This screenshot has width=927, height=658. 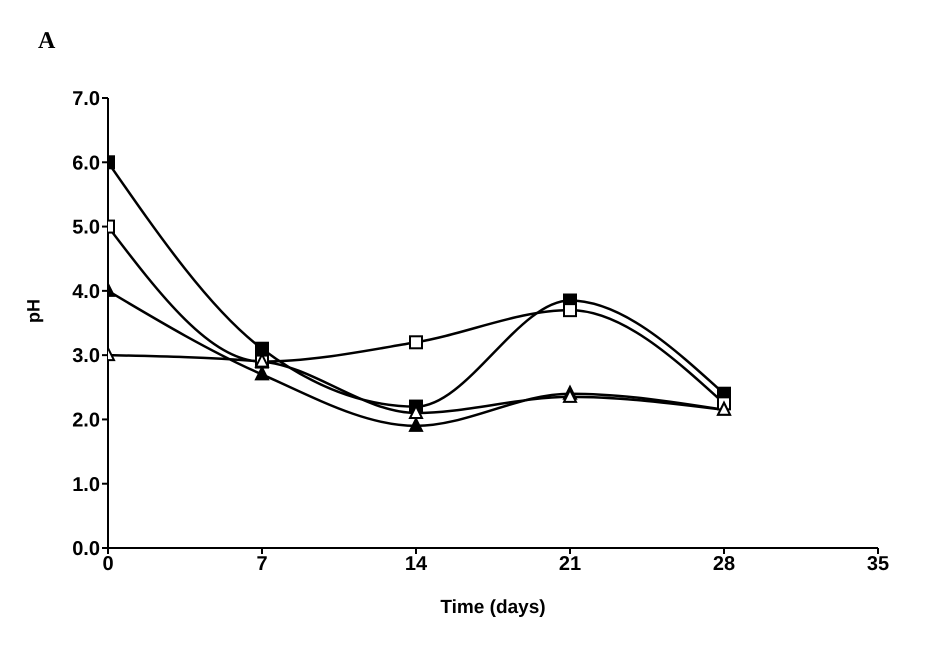 I want to click on y-tick-label: 5.0, so click(x=86, y=227).